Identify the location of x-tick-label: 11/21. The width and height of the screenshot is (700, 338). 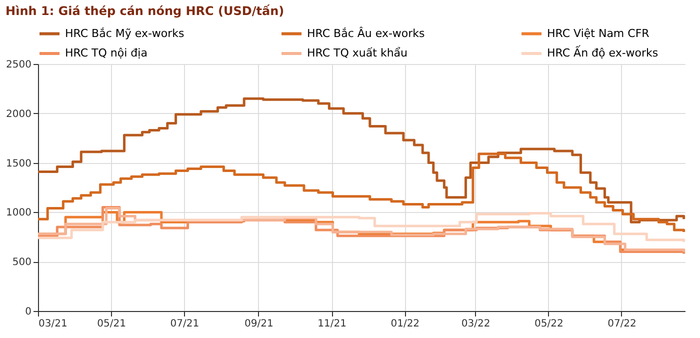
(332, 324).